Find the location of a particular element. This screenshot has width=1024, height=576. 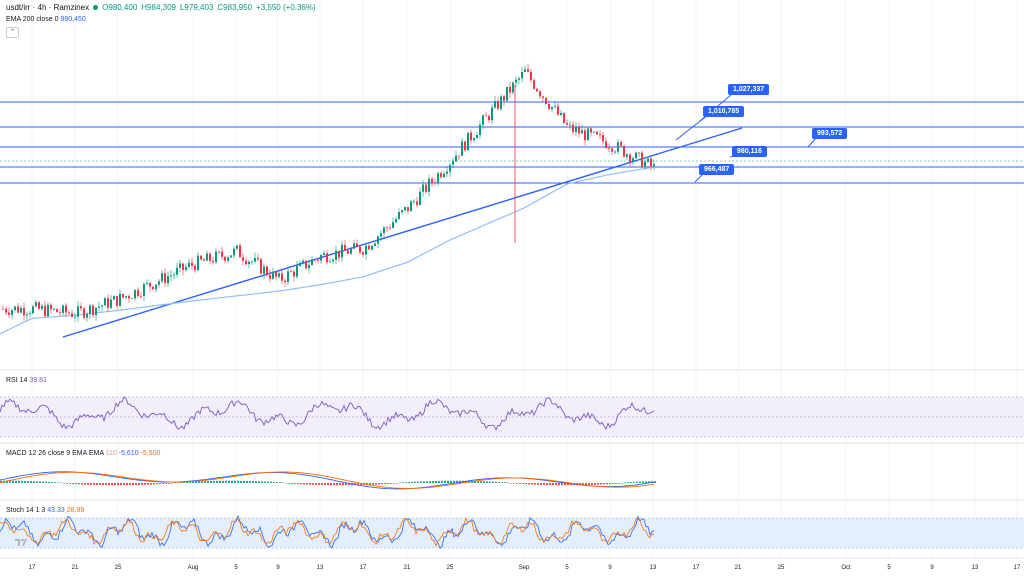

stoch-d-value: 28.99 is located at coordinates (75, 510).